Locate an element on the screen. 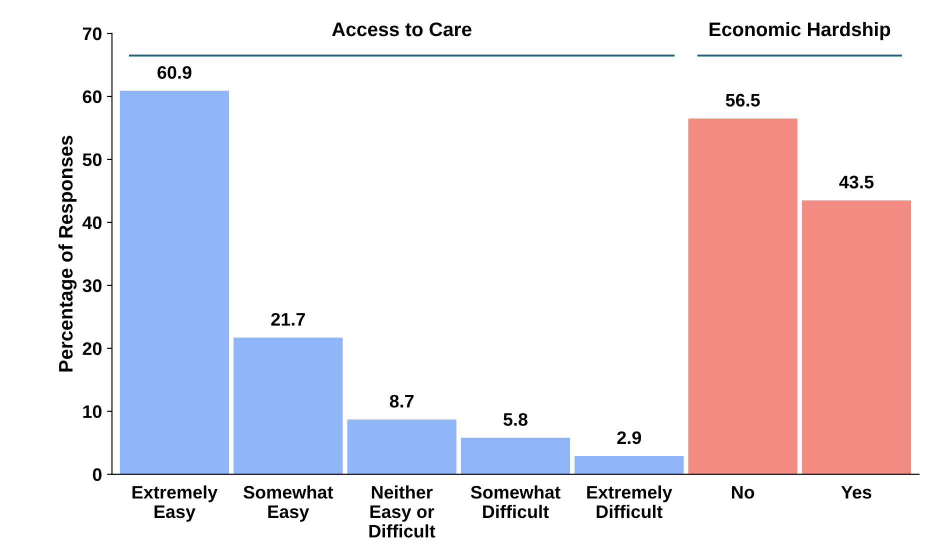 This screenshot has width=933, height=558. x-tick-label: Extremely Easy is located at coordinates (175, 503).